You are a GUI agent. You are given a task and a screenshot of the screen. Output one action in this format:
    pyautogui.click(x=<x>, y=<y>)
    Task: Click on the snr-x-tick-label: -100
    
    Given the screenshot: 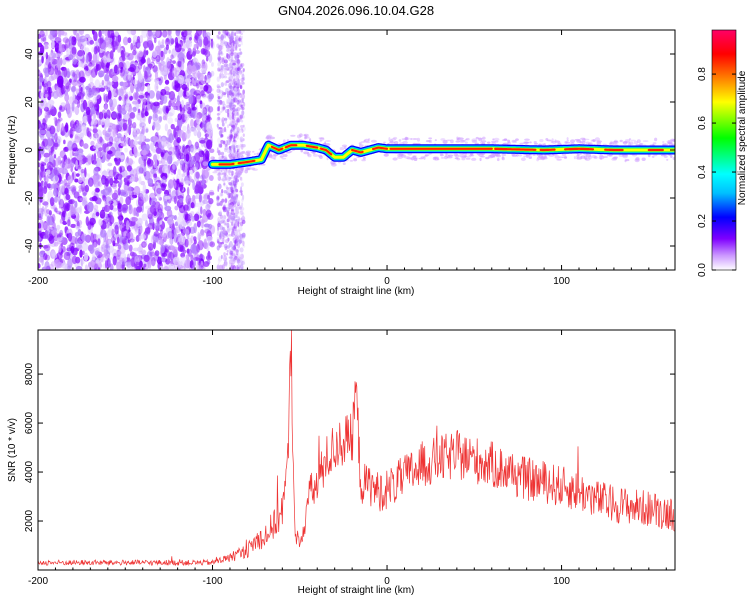 What is the action you would take?
    pyautogui.click(x=213, y=581)
    